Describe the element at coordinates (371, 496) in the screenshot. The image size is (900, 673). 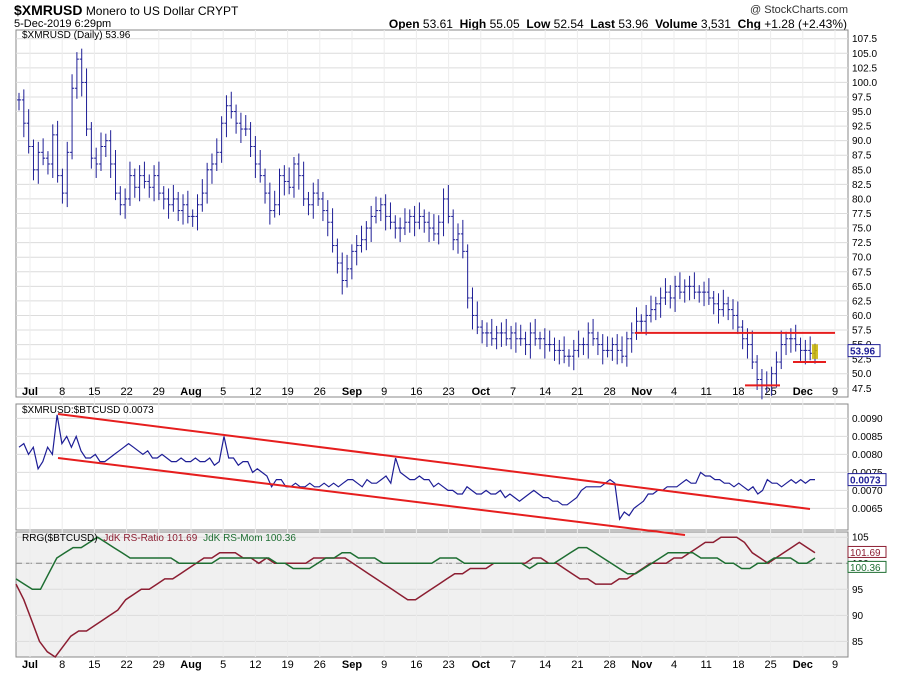
I see `channel-lower` at that location.